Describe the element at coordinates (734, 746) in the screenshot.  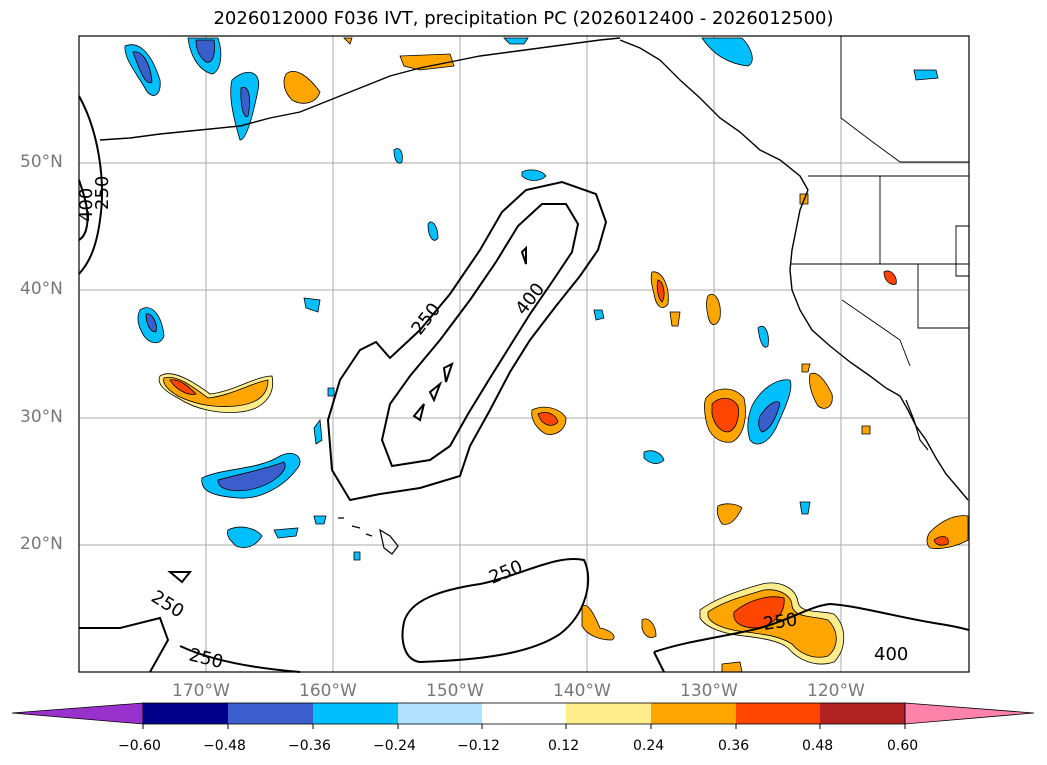
I see `colorbar-tick-label: 0.36` at that location.